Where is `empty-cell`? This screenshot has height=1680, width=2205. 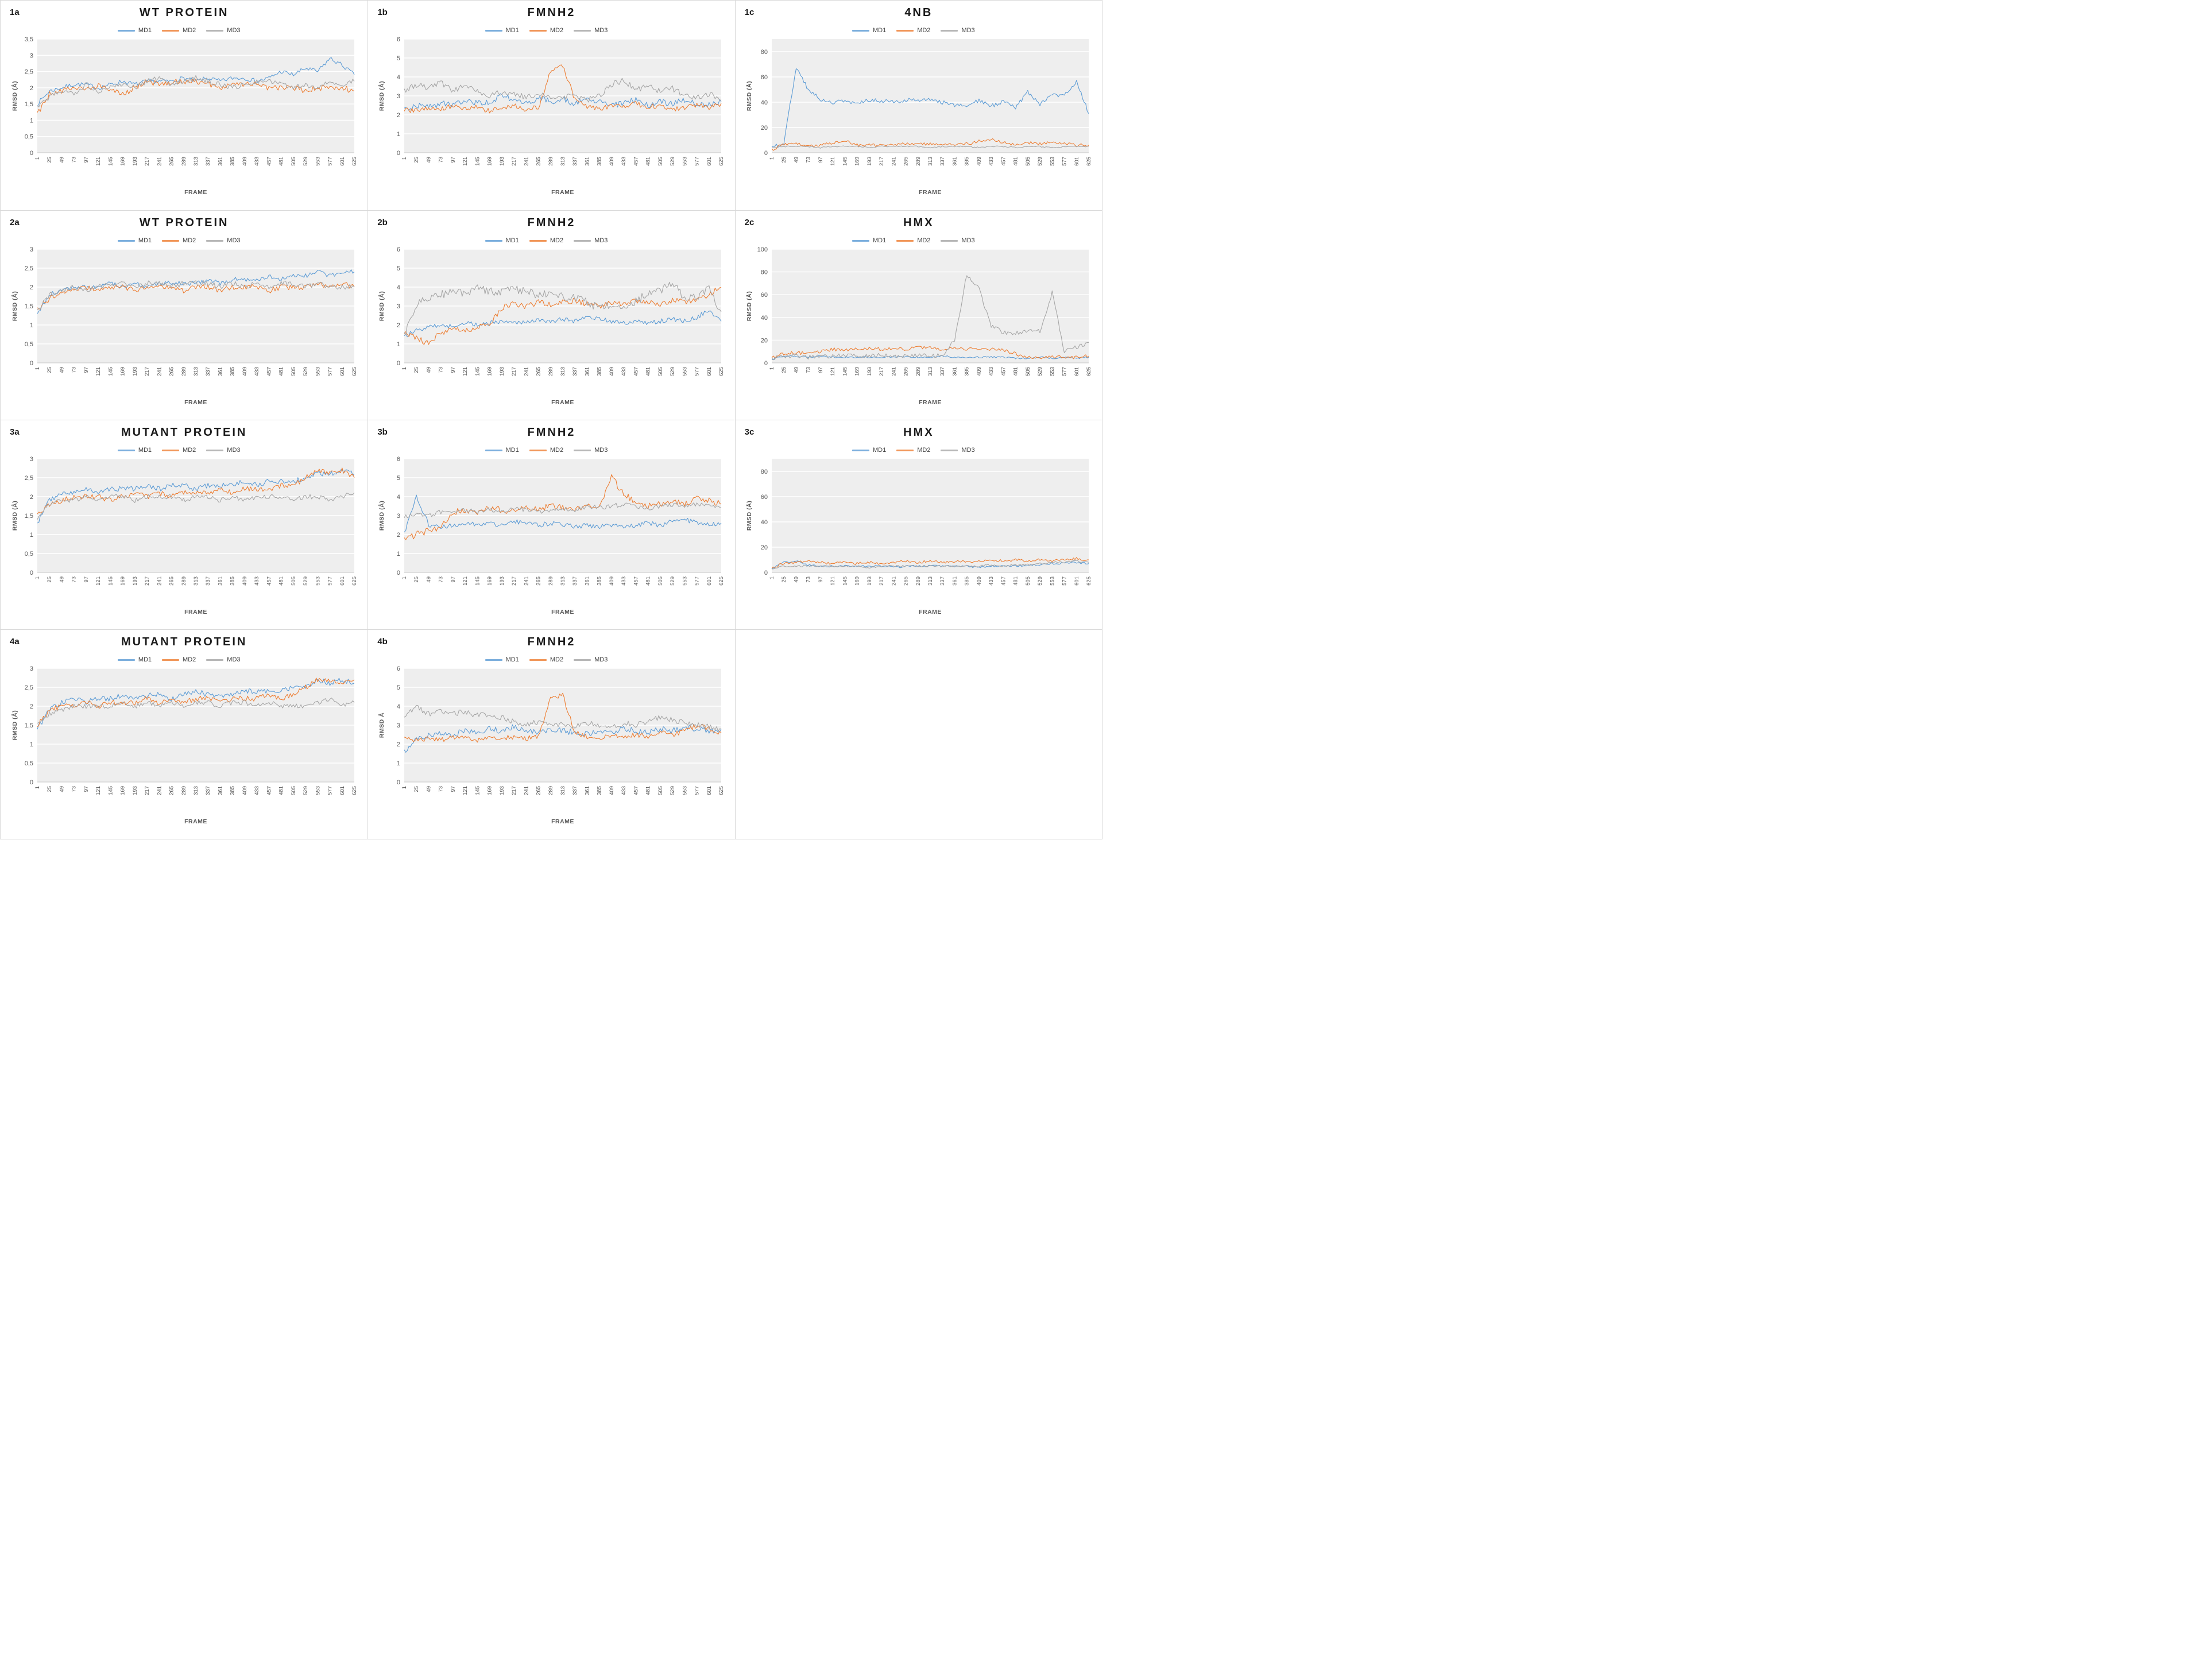
empty-cell is located at coordinates (918, 734).